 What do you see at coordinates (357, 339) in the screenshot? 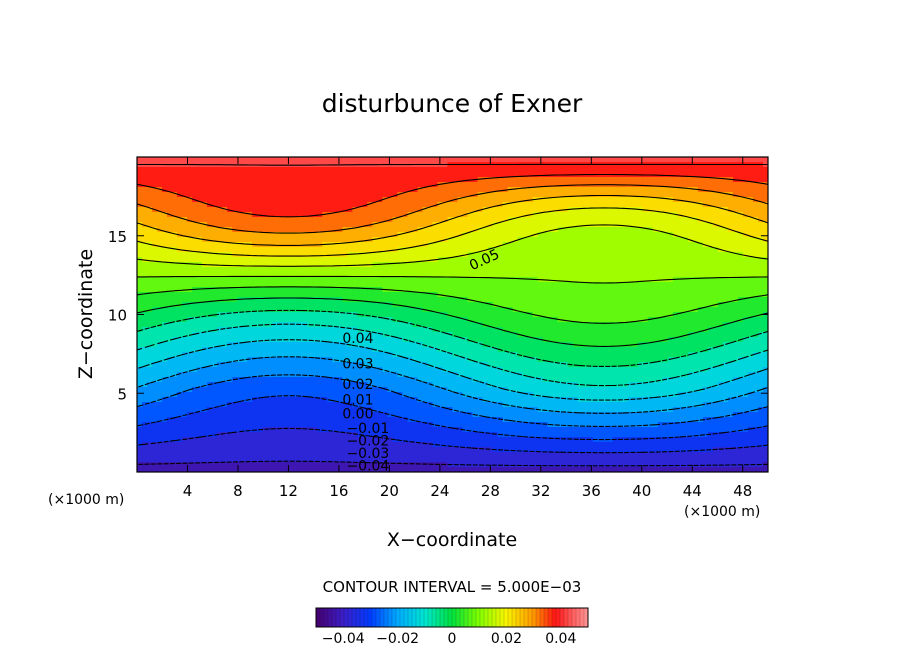
I see `contour-label: 0.04` at bounding box center [357, 339].